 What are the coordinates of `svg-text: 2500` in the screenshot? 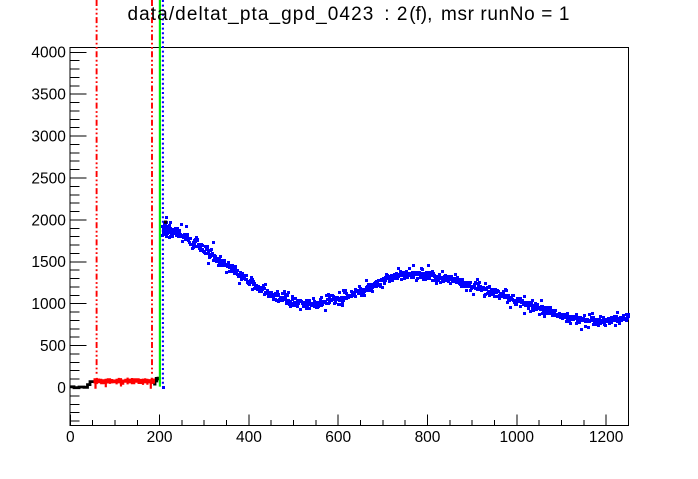 It's located at (48, 178).